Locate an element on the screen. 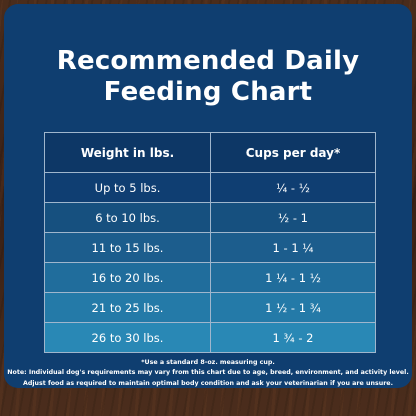 The width and height of the screenshot is (416, 416). measuring-cup-note: *Use a standard 8-oz. measuring cup. is located at coordinates (208, 362).